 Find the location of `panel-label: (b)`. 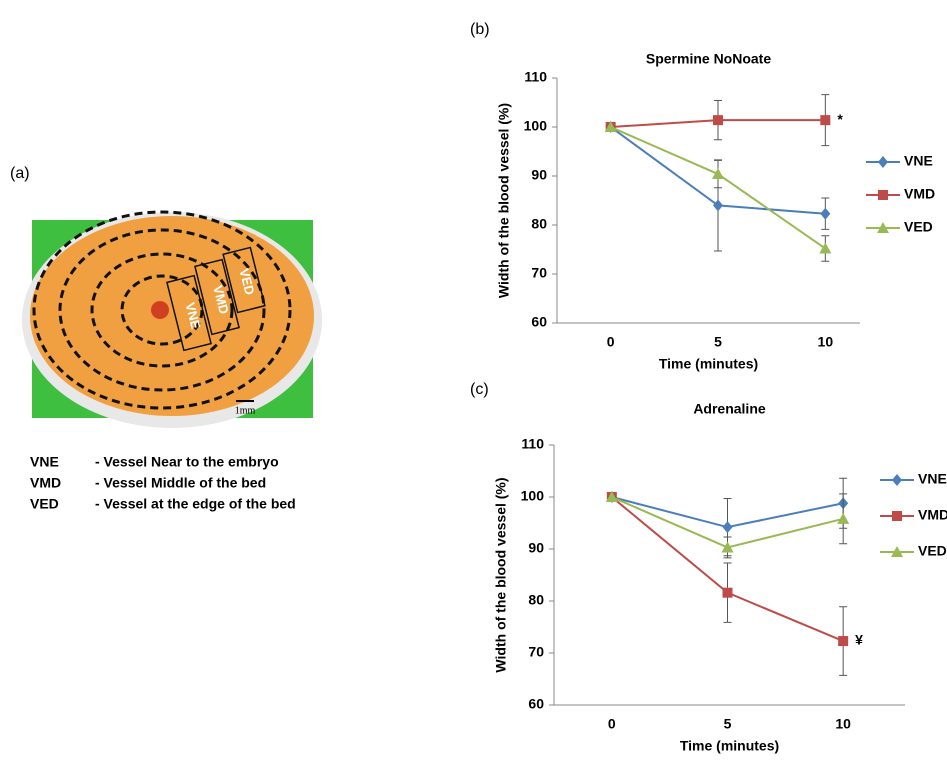

panel-label: (b) is located at coordinates (480, 29).